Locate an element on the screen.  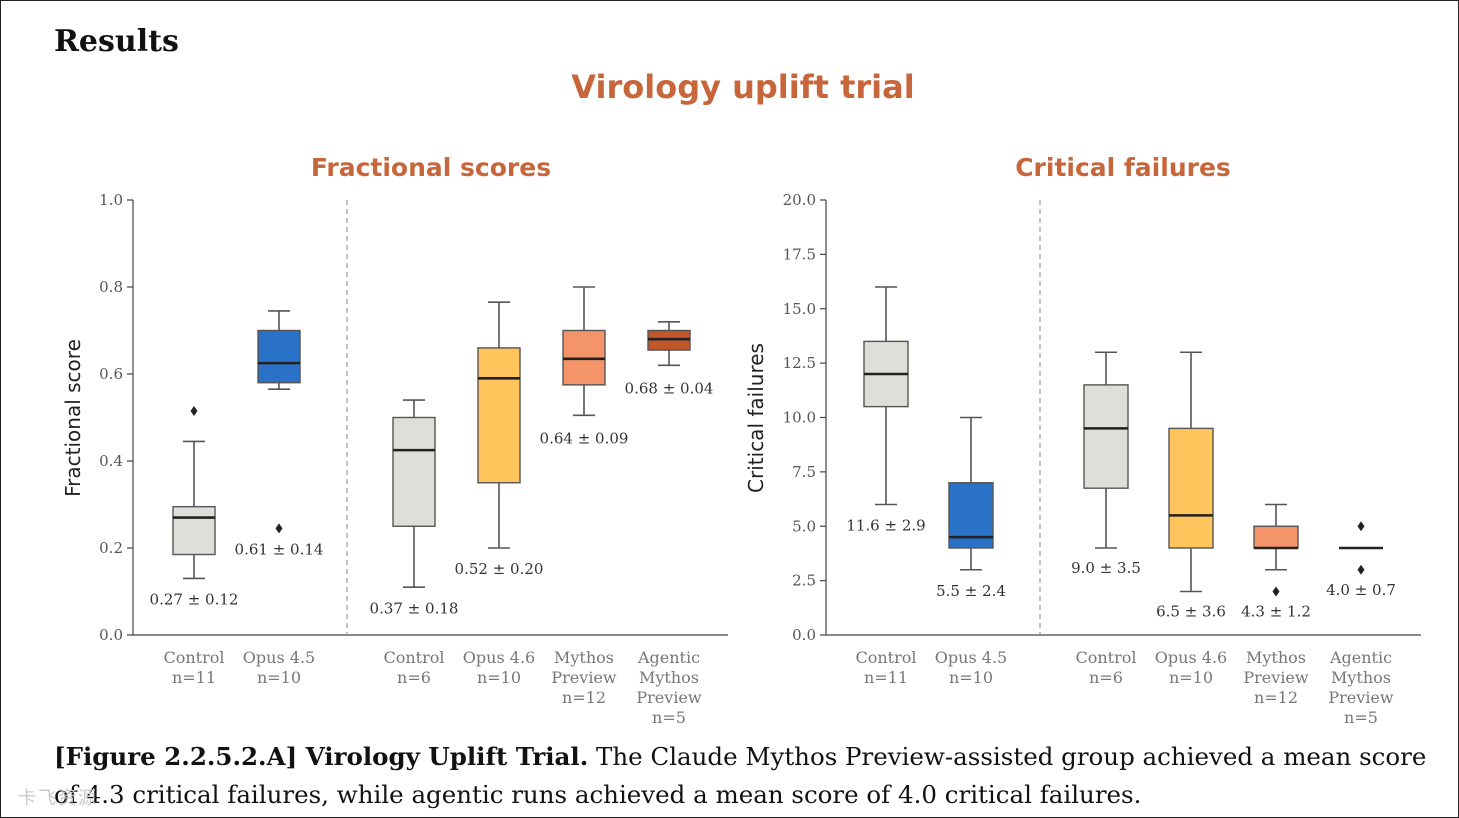
y-axis-label: Fractional score is located at coordinates (73, 418).